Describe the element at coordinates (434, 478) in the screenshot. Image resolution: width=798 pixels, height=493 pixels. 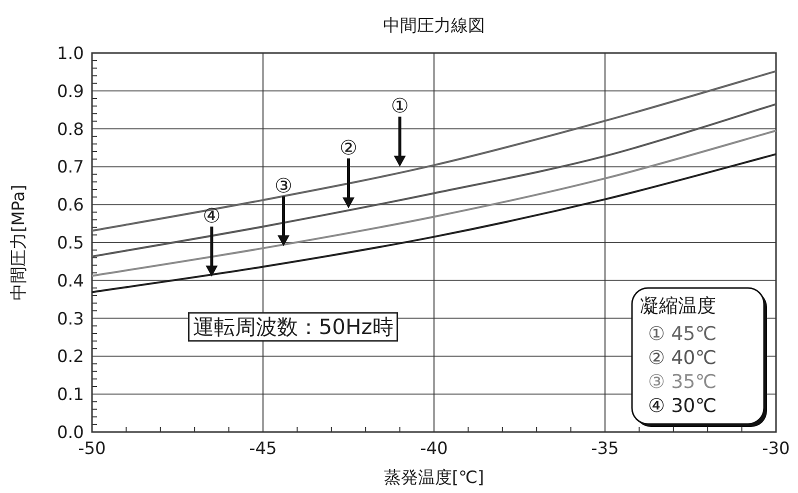
I see `x-axis-title: 蒸発温度[℃]` at that location.